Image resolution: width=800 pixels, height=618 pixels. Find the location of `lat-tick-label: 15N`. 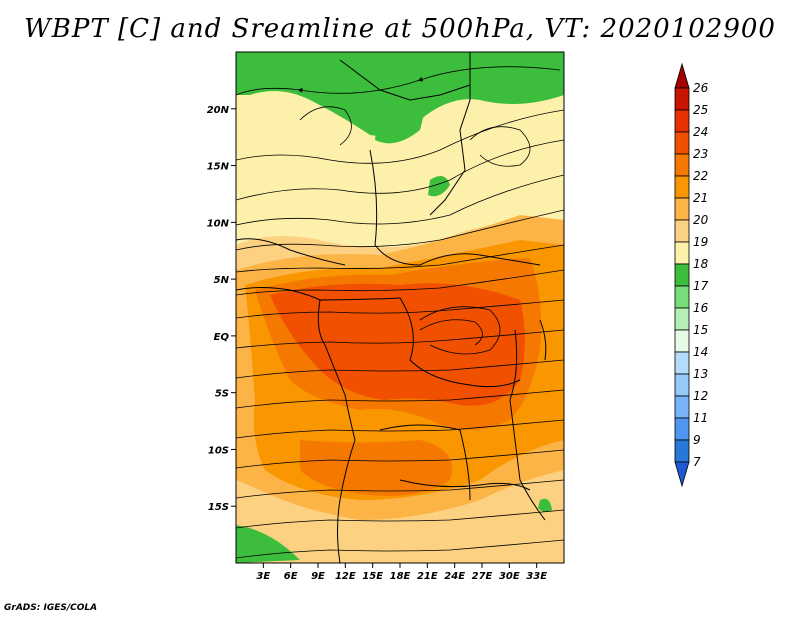

lat-tick-label: 15N is located at coordinates (218, 167).